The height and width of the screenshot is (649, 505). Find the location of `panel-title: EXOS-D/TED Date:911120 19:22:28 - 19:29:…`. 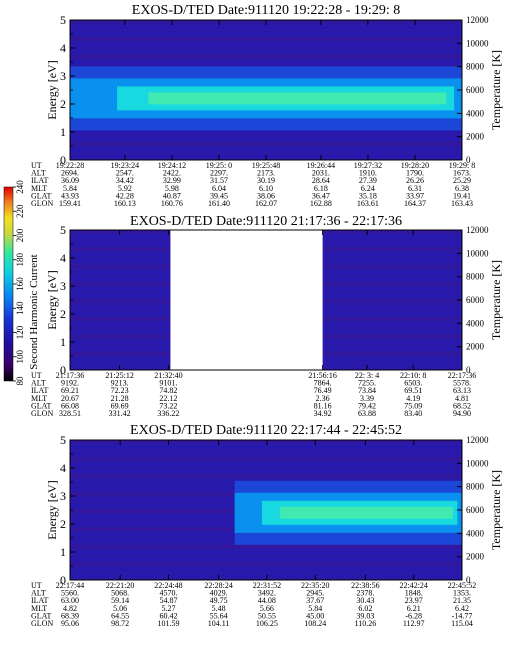

panel-title: EXOS-D/TED Date:911120 19:22:28 - 19:29:… is located at coordinates (266, 10).